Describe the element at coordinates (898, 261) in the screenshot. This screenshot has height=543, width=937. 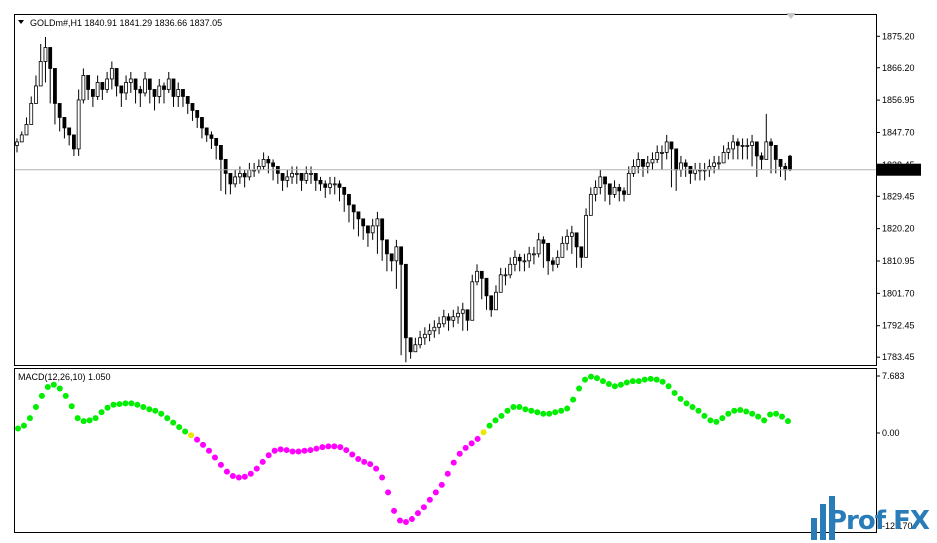
I see `price-tick-label: 1810.95` at that location.